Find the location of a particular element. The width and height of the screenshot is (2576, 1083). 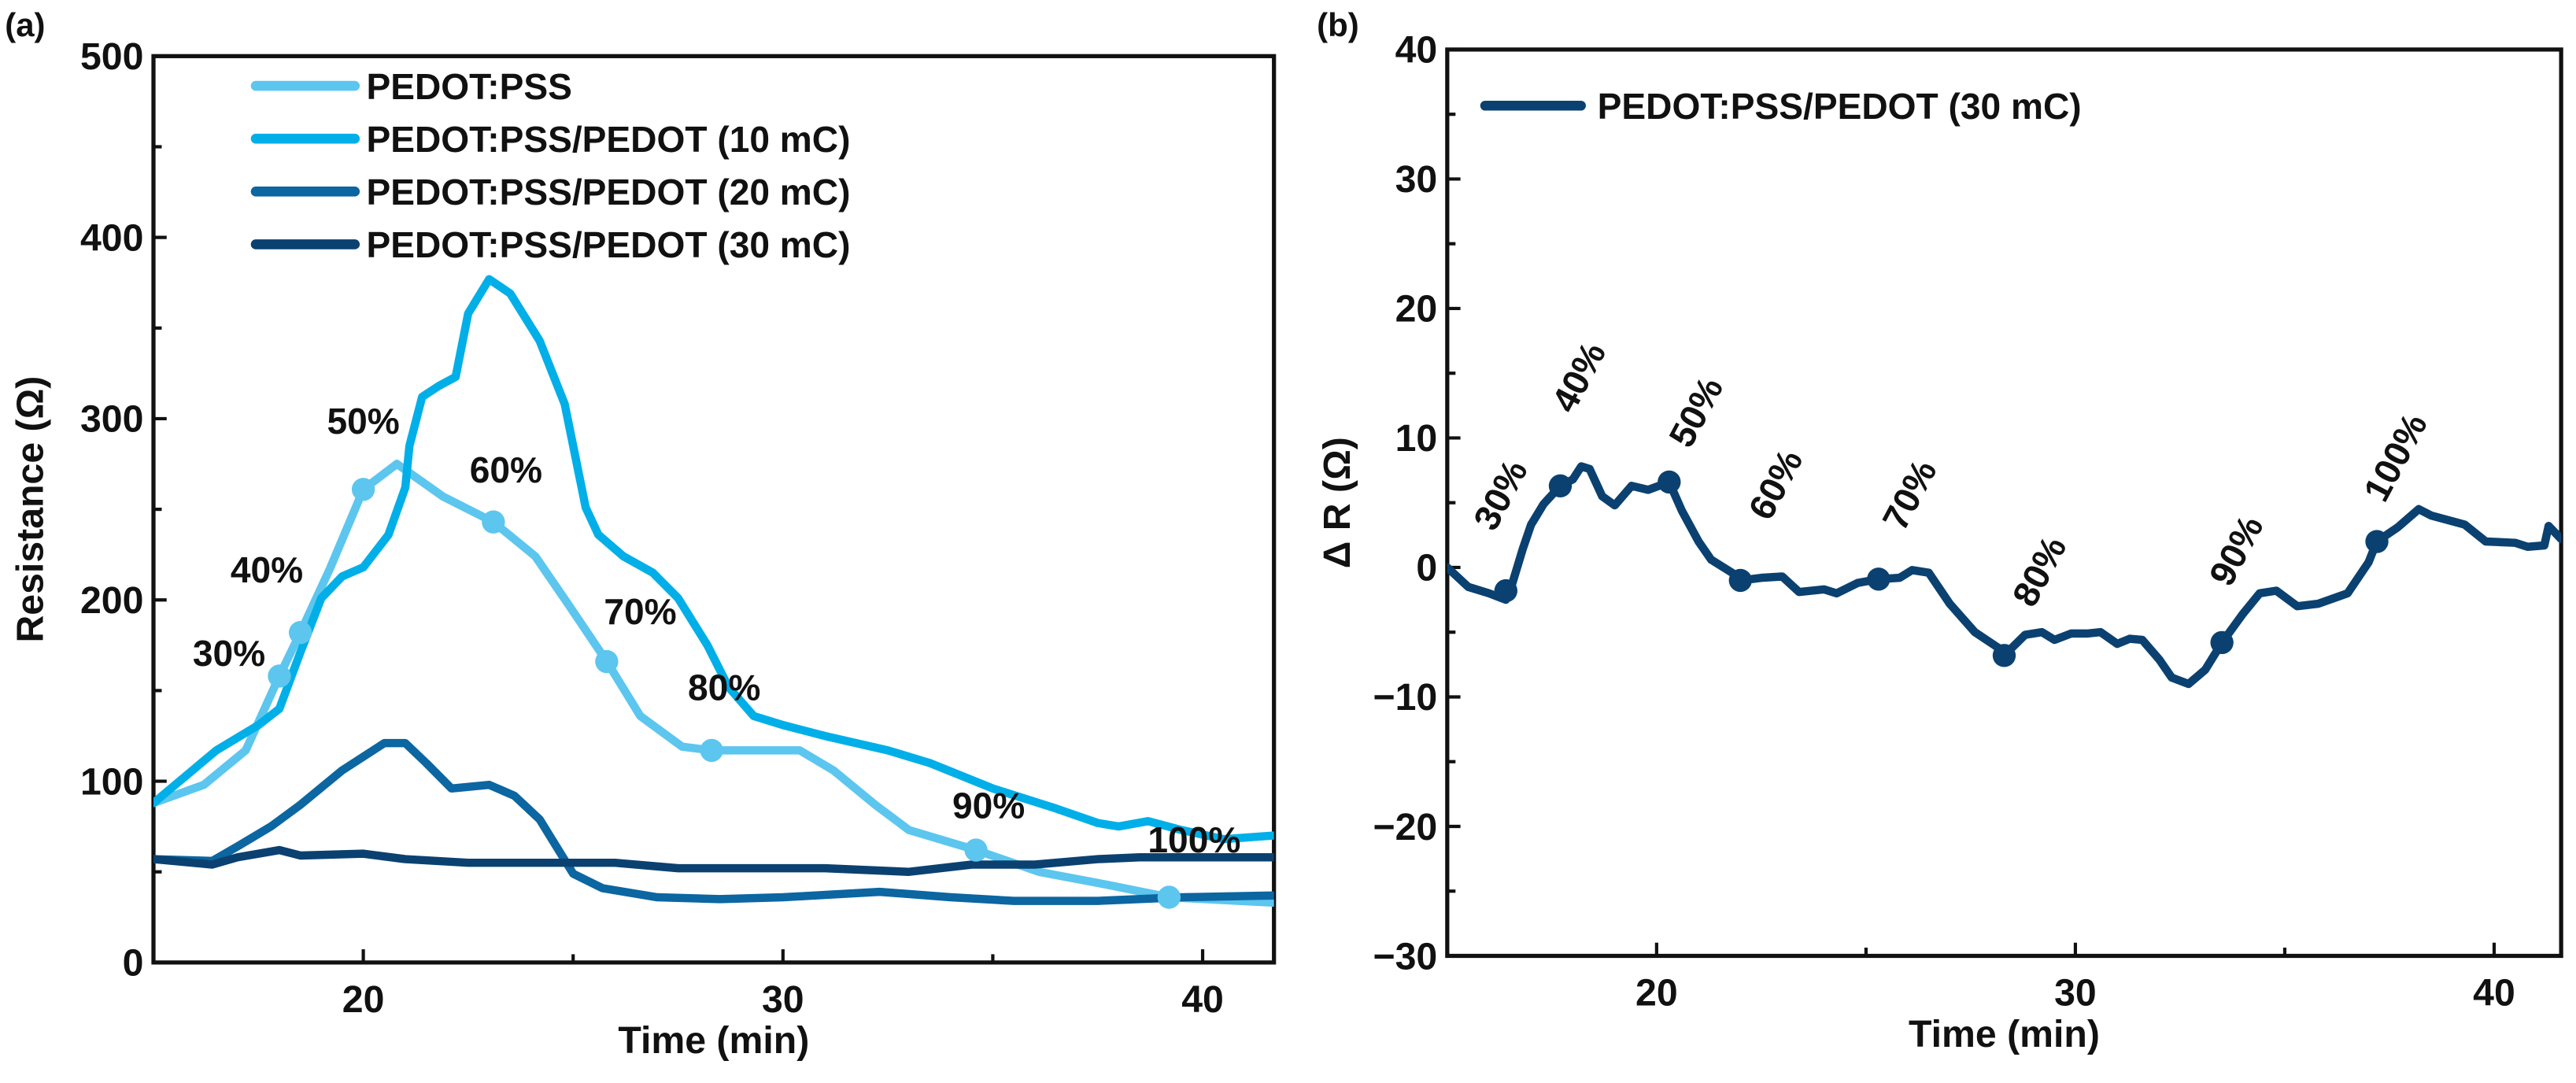

y-tick-label: −30 is located at coordinates (1405, 956).